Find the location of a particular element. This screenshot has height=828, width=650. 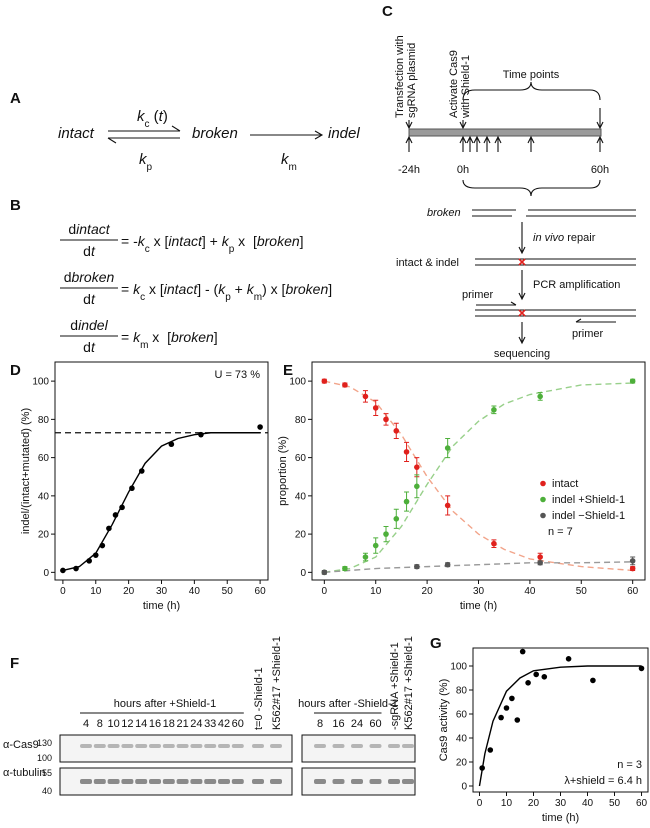

legend-label: indel −Shield-1 is located at coordinates (588, 516).